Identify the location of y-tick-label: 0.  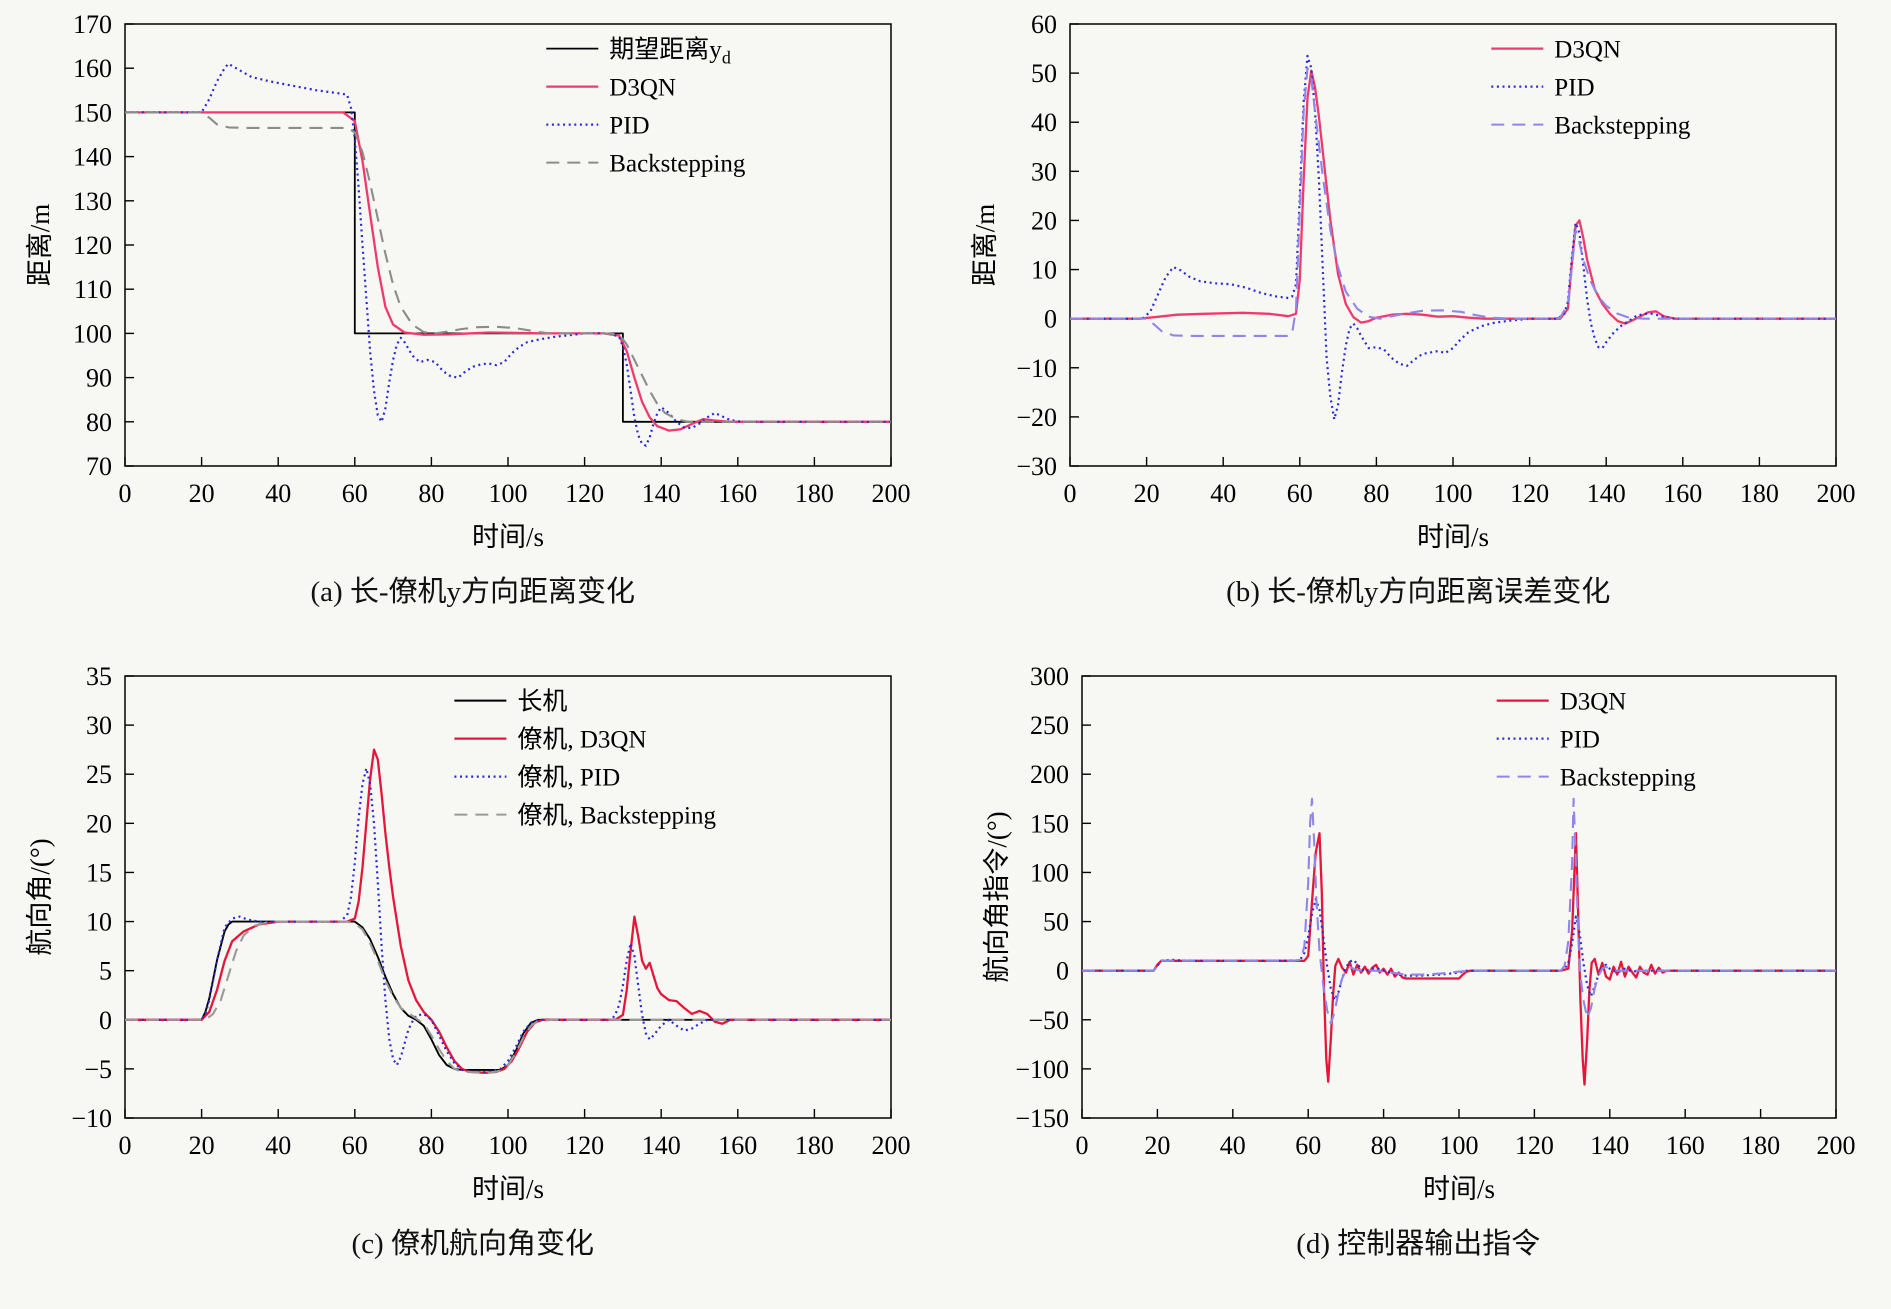
(1062, 970).